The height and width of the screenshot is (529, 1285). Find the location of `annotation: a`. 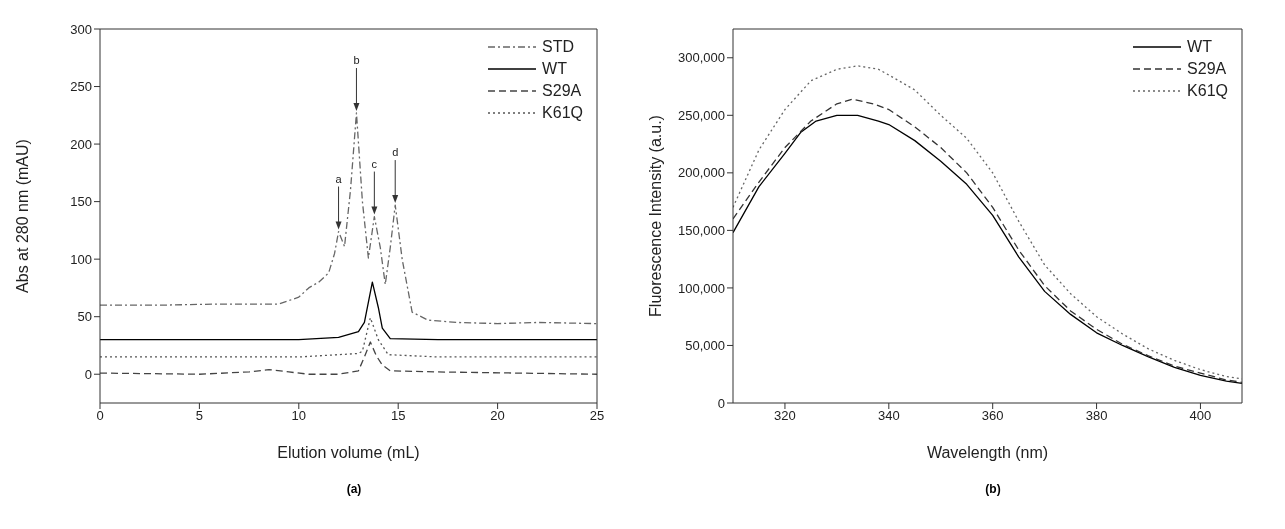

annotation: a is located at coordinates (339, 178).